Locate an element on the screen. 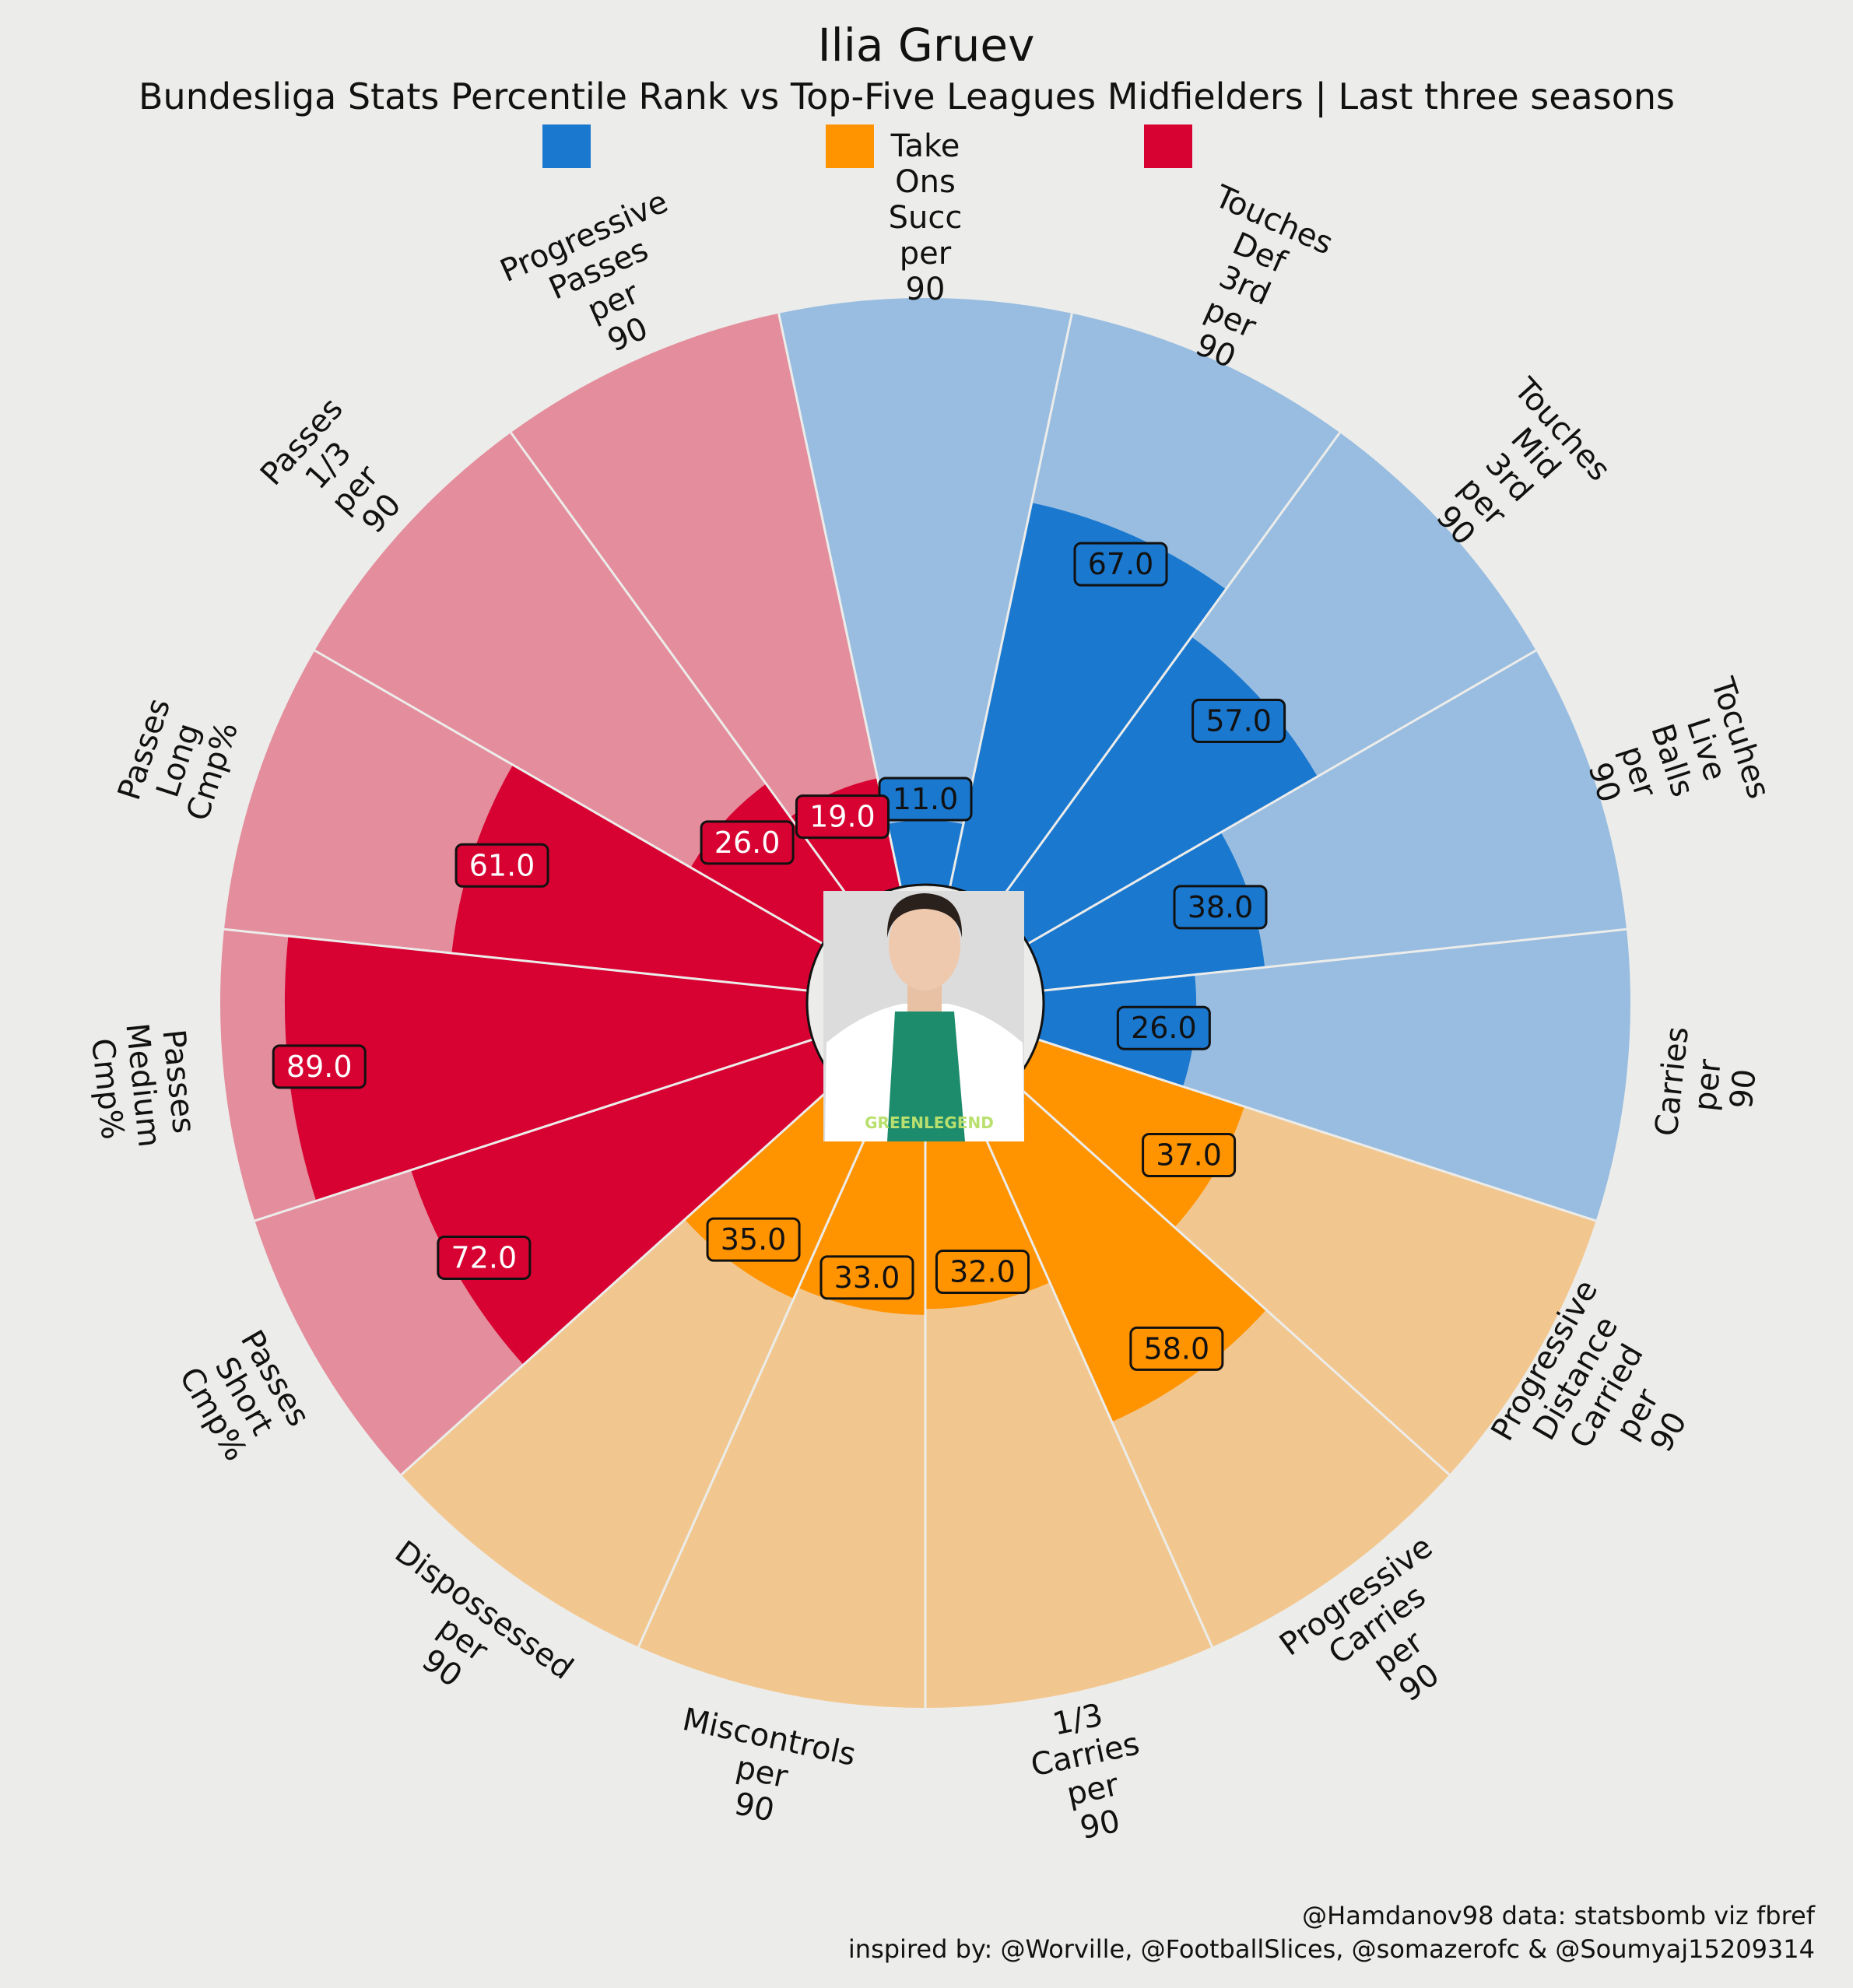  value-label: 89.0 is located at coordinates (319, 1067).